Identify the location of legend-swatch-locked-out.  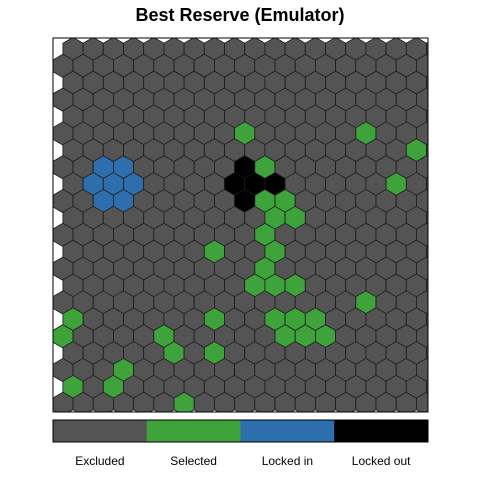
(381, 431).